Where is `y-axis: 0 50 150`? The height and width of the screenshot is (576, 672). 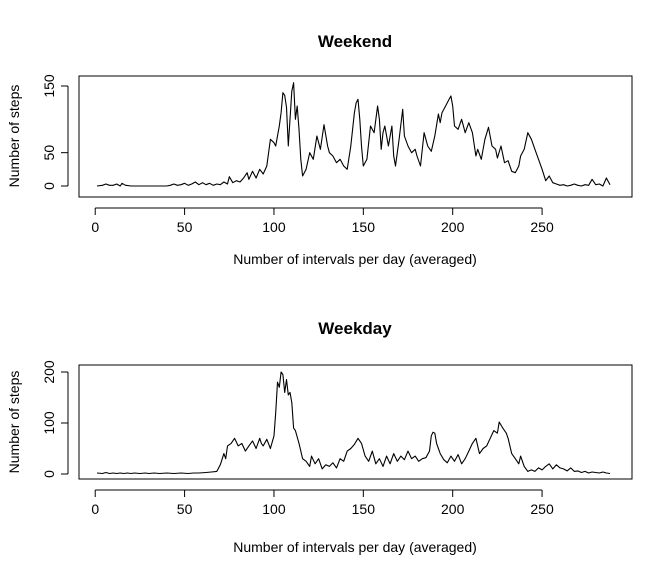
y-axis: 0 50 150 is located at coordinates (55, 132).